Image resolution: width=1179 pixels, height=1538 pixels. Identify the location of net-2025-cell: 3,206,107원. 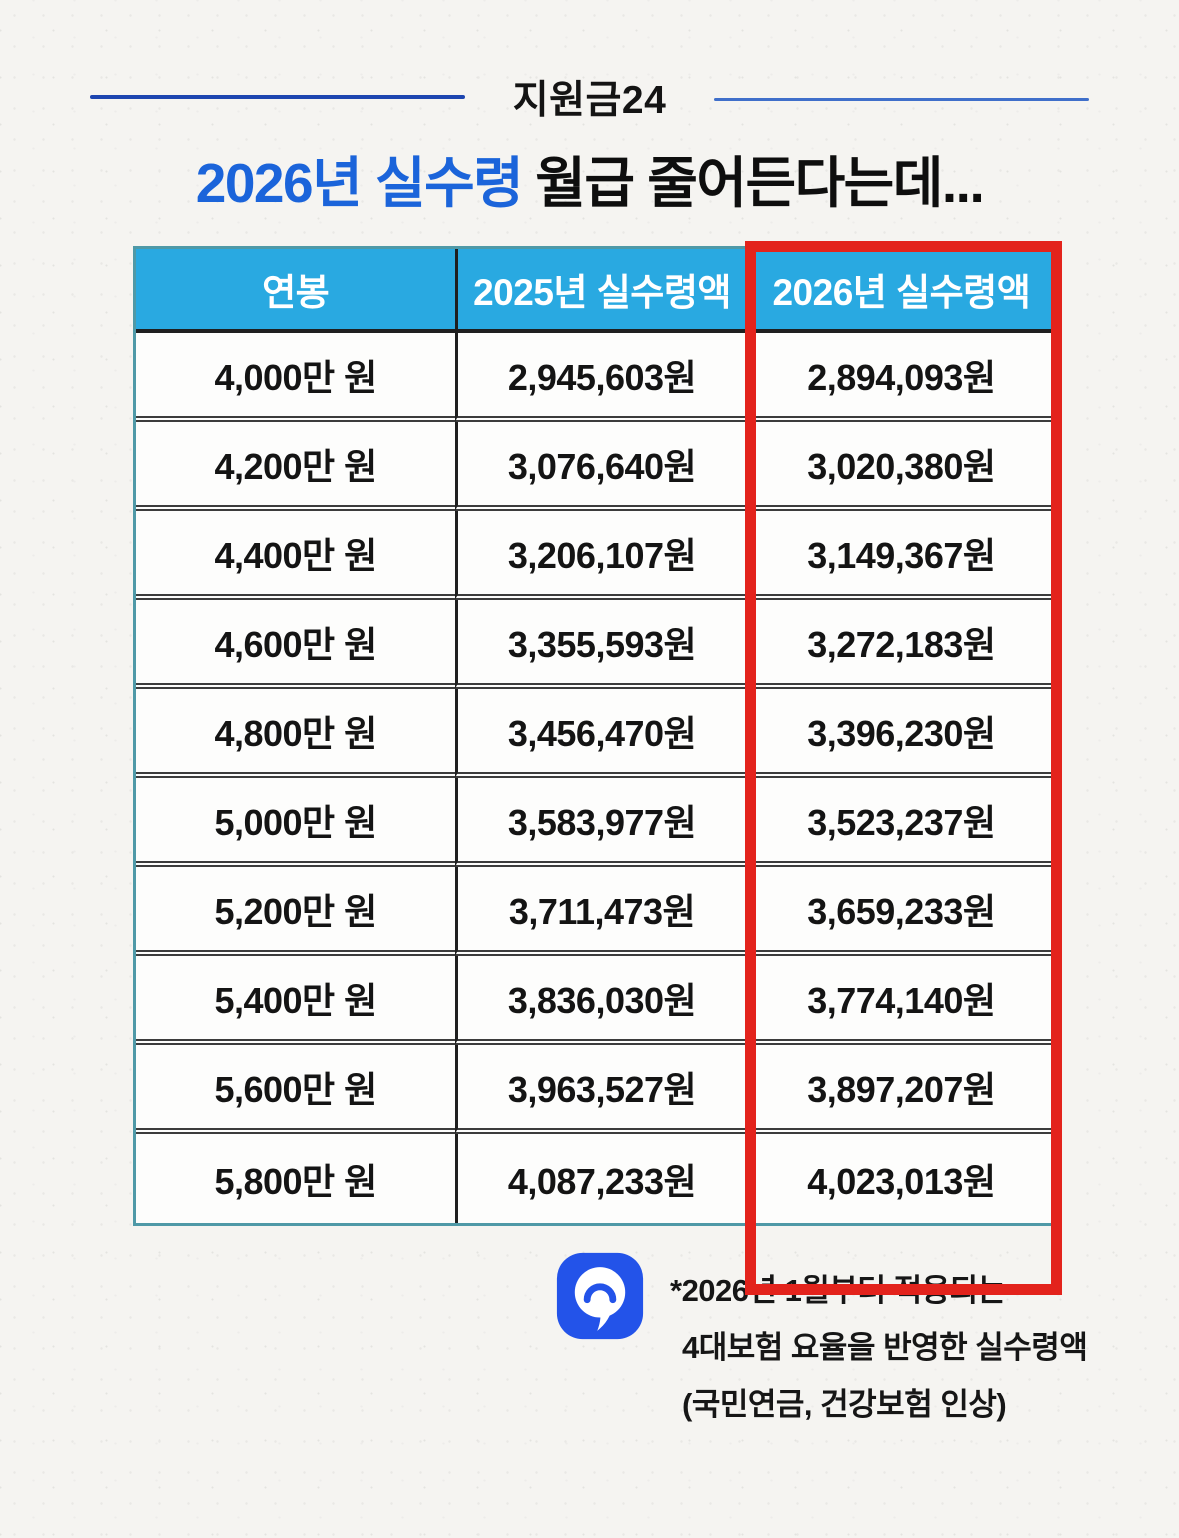
(600, 555).